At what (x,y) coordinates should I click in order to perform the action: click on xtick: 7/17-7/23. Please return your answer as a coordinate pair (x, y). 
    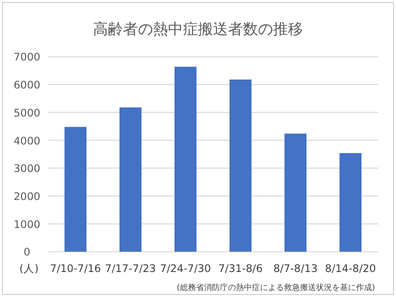
    Looking at the image, I should click on (130, 269).